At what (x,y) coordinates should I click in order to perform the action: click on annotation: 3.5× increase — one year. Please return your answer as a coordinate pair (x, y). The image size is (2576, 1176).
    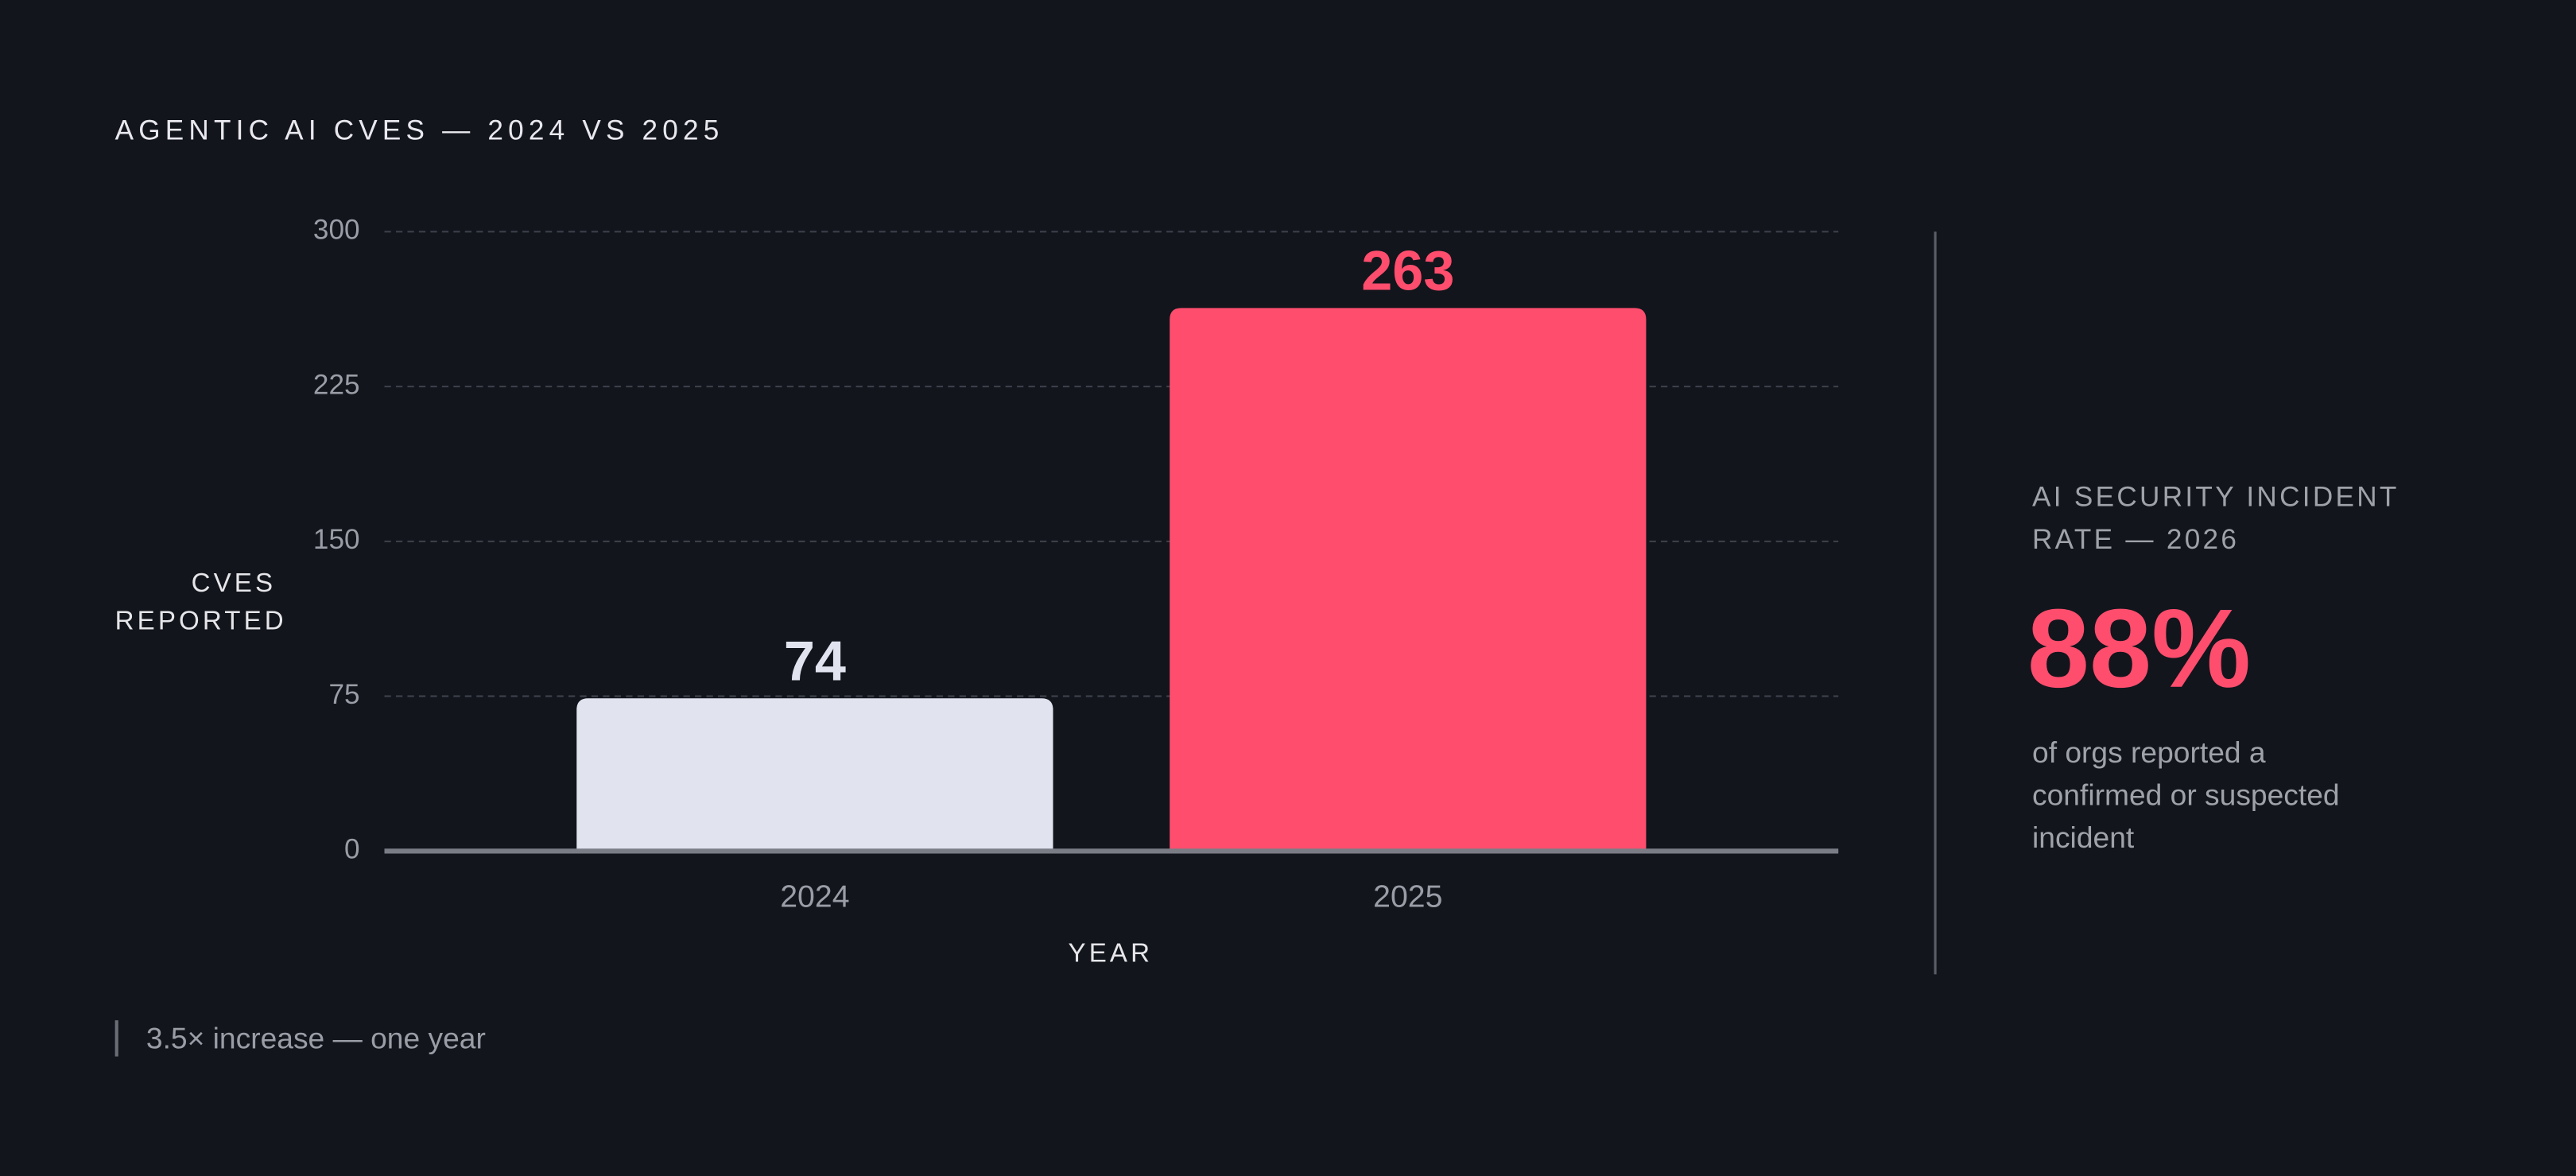
    Looking at the image, I should click on (300, 1038).